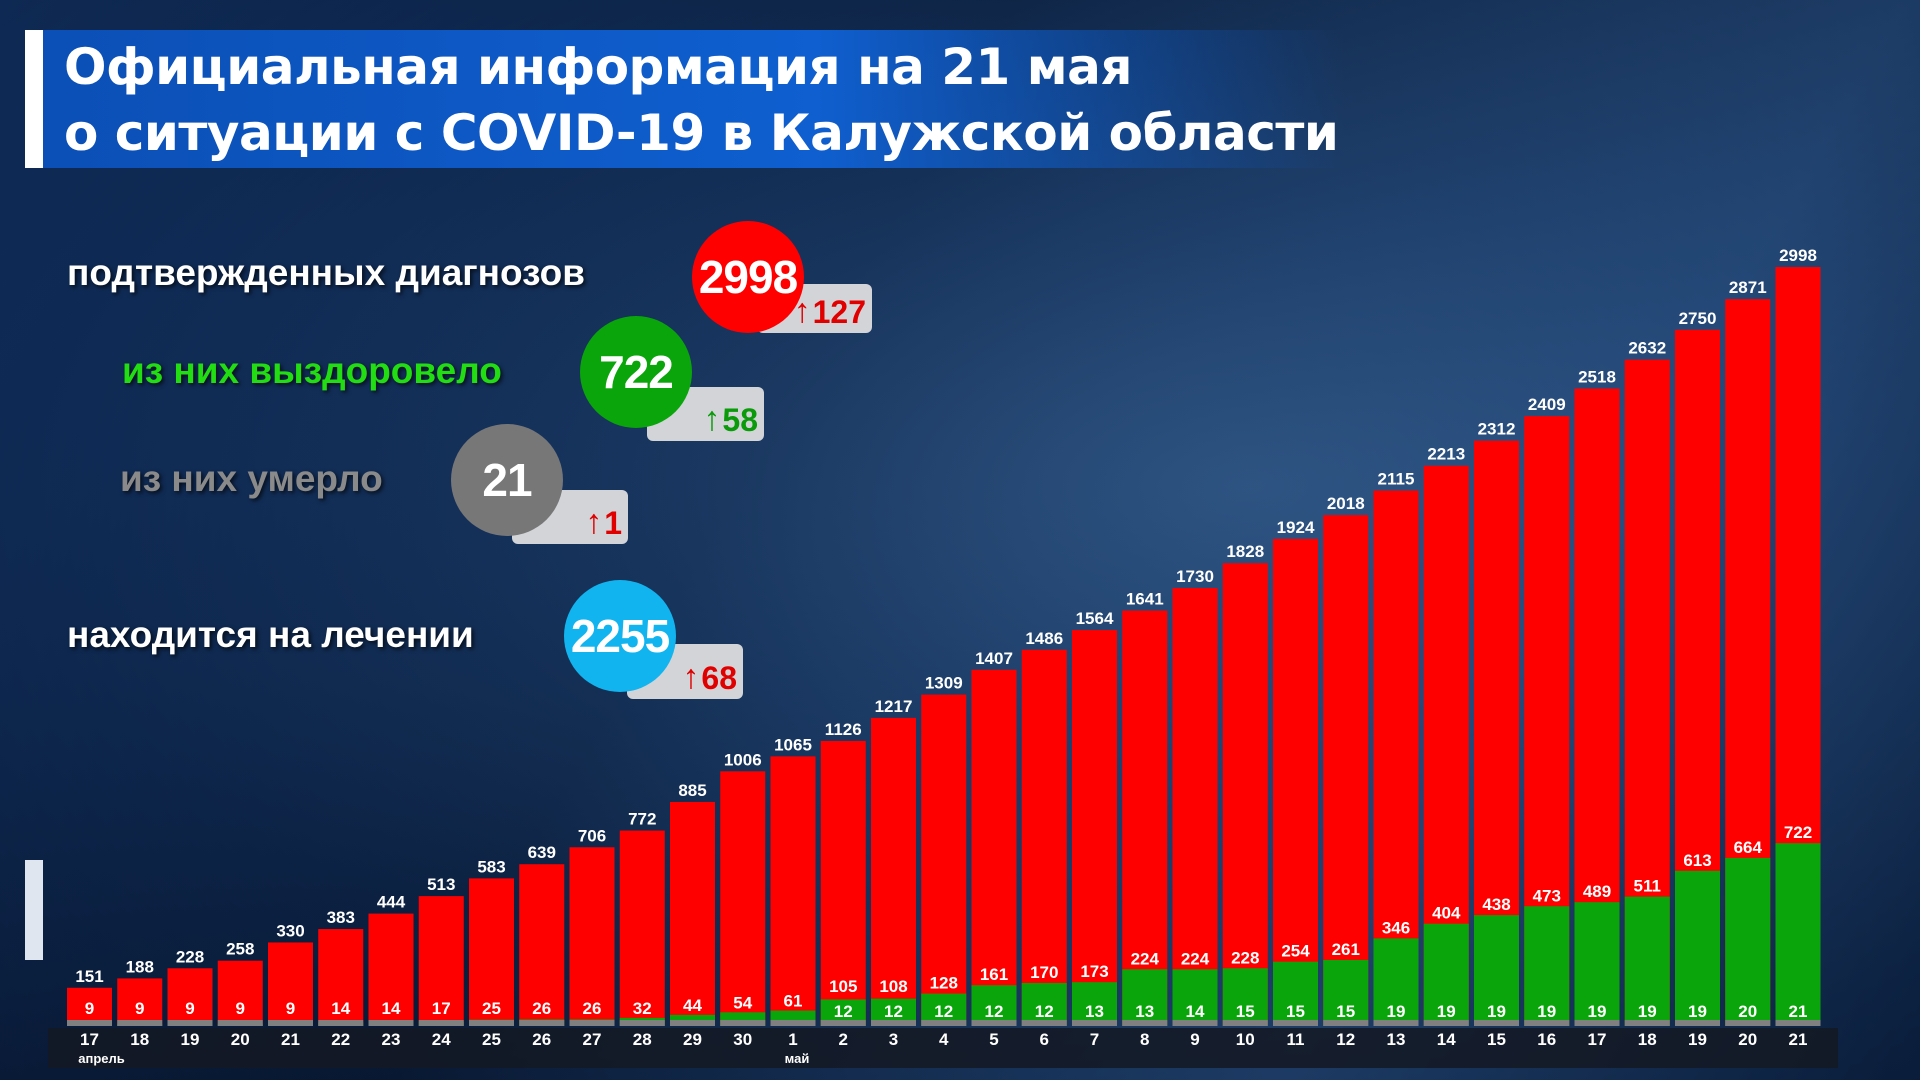  Describe the element at coordinates (340, 1008) in the screenshot. I see `label-recovered: 14` at that location.